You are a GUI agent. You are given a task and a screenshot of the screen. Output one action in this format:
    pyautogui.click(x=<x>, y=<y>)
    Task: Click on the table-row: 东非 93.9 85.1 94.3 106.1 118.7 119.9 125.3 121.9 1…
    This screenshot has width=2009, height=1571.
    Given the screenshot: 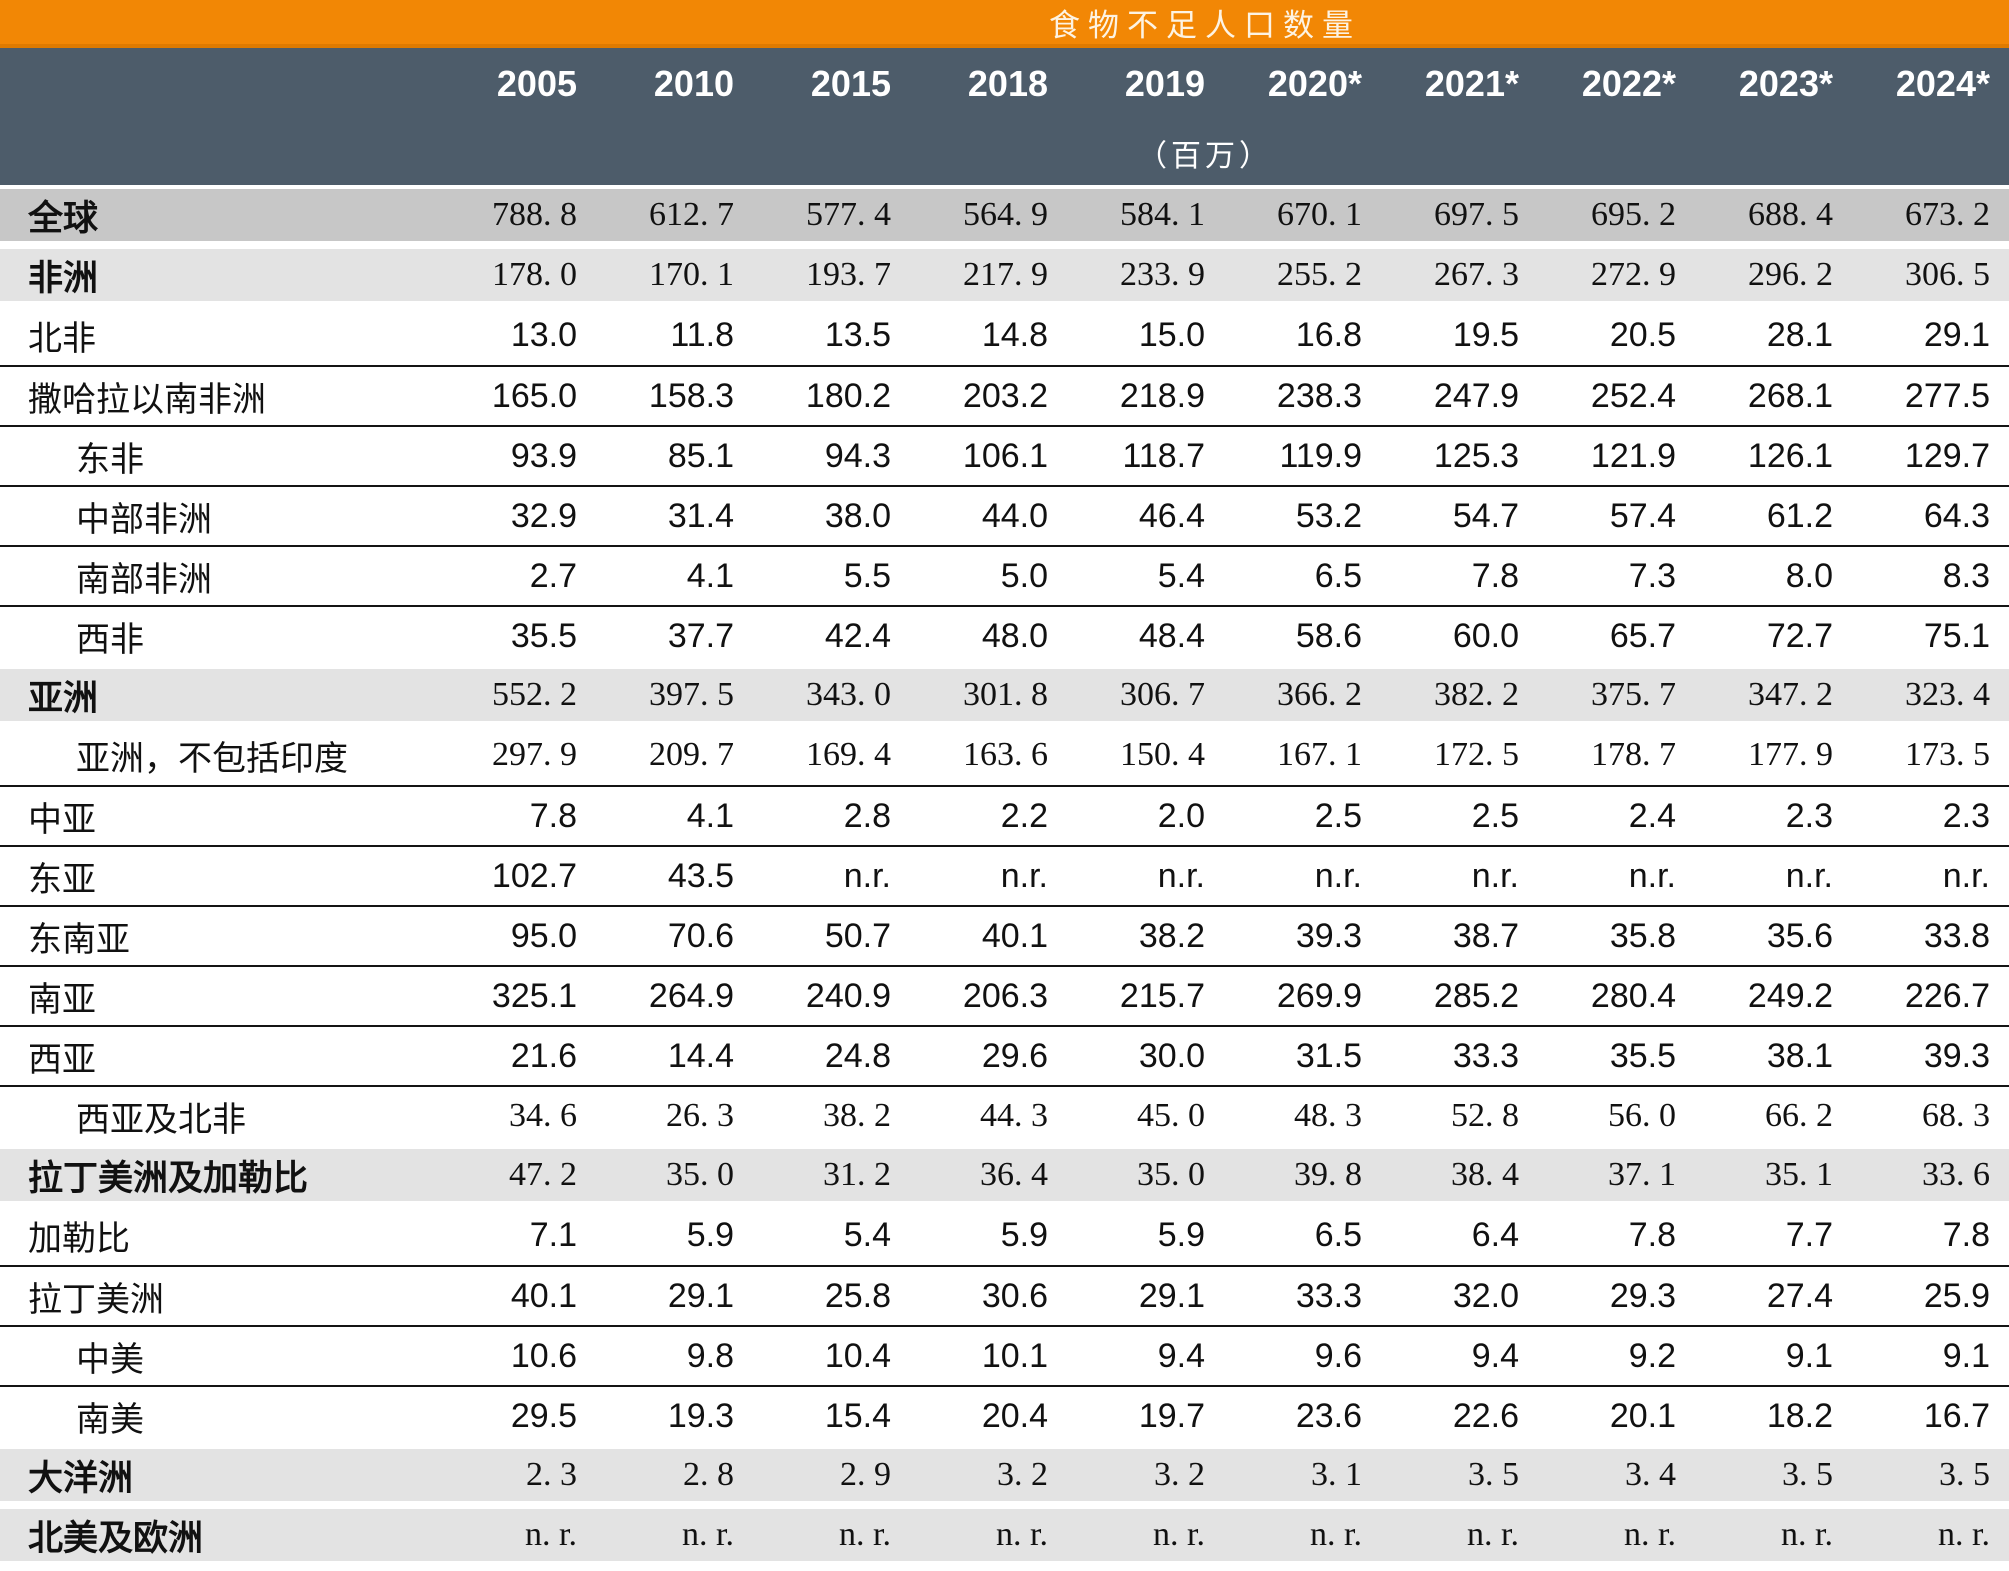 What is the action you would take?
    pyautogui.click(x=1004, y=455)
    